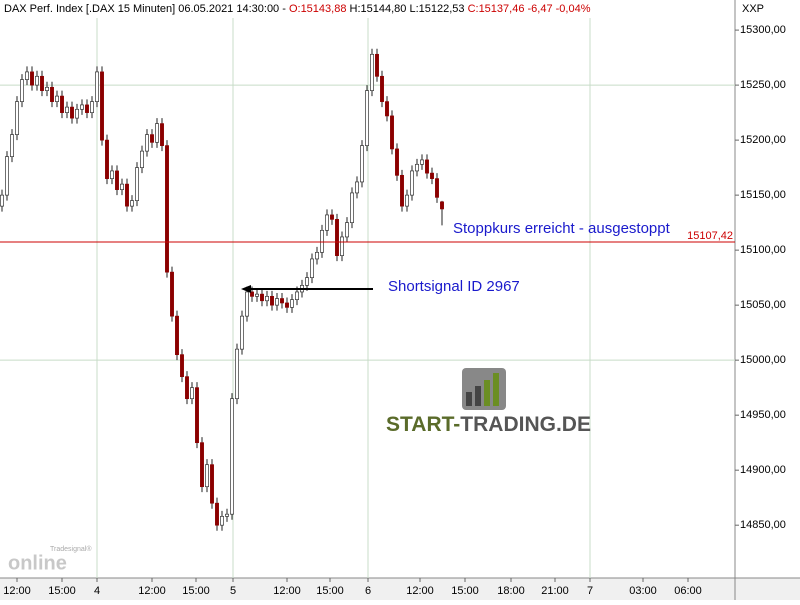  Describe the element at coordinates (763, 195) in the screenshot. I see `y-tick-label: 15150,00` at that location.